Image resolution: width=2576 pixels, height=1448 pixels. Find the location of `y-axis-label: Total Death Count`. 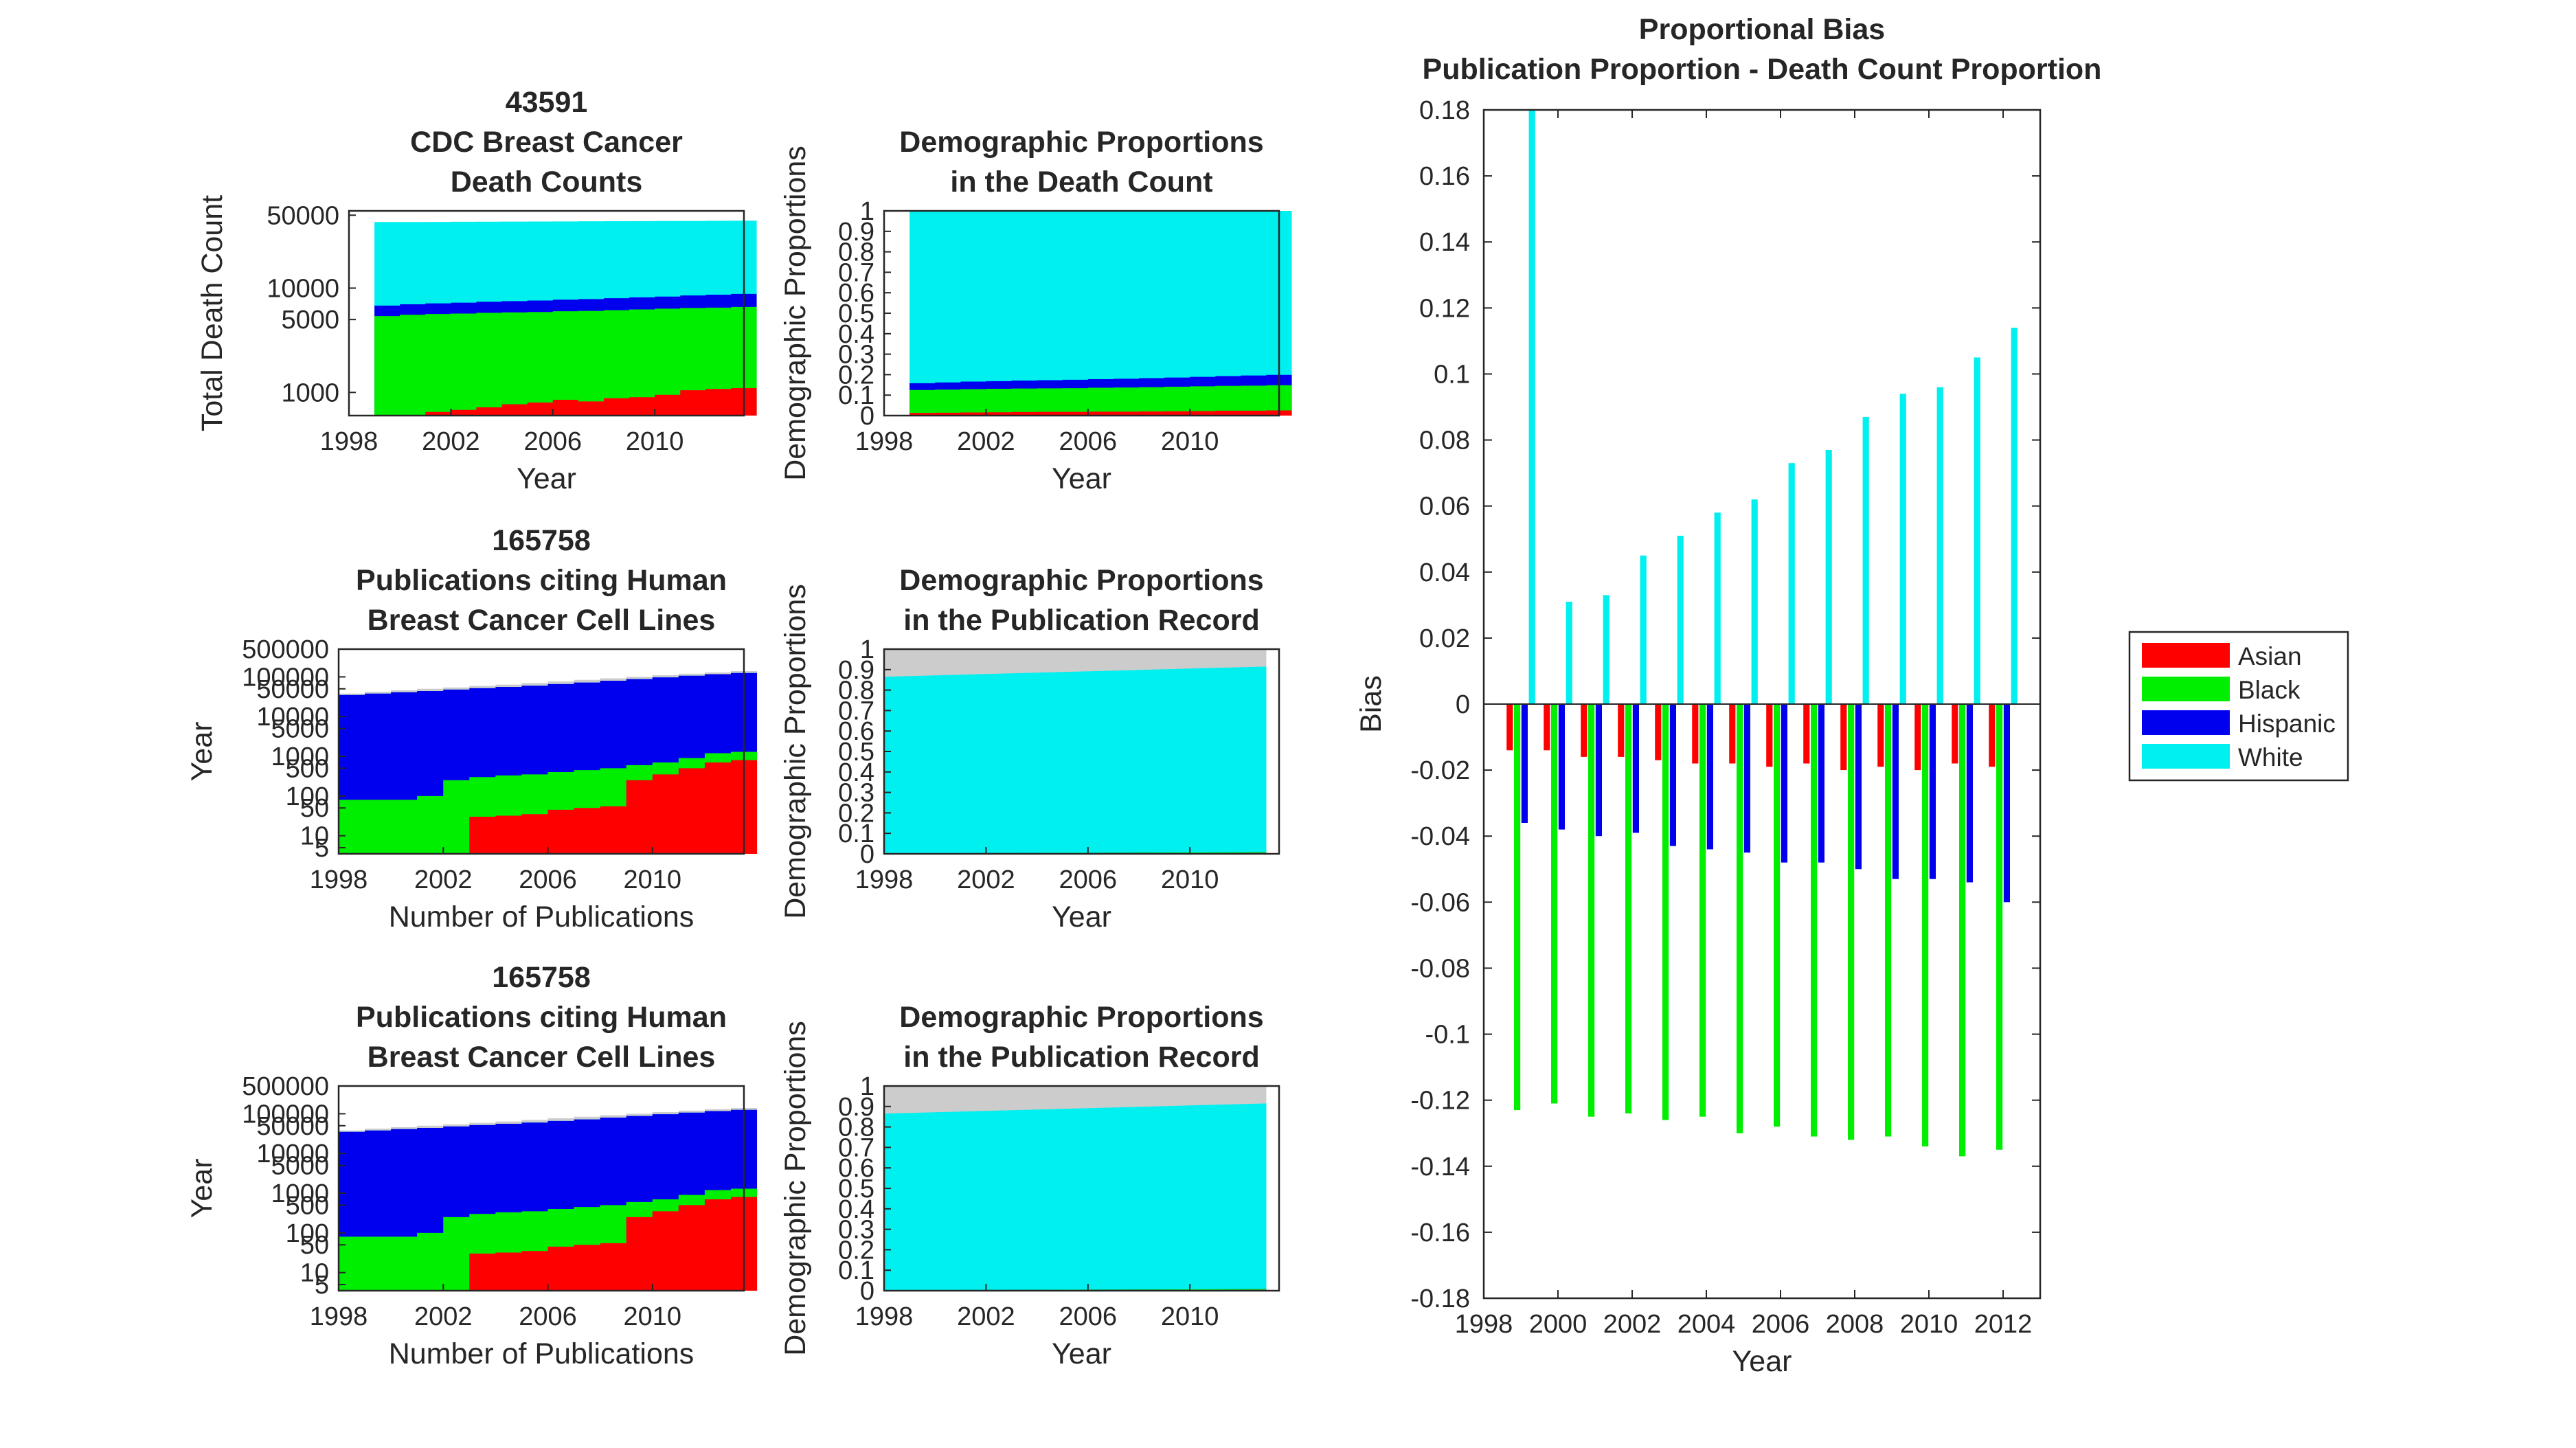

y-axis-label: Total Death Count is located at coordinates (212, 313).